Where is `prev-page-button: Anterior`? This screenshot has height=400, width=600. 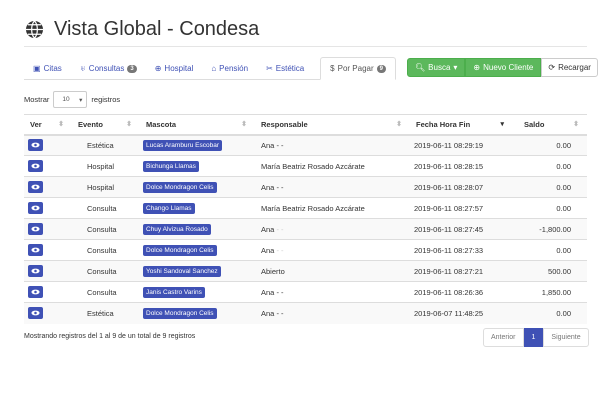 prev-page-button: Anterior is located at coordinates (503, 337).